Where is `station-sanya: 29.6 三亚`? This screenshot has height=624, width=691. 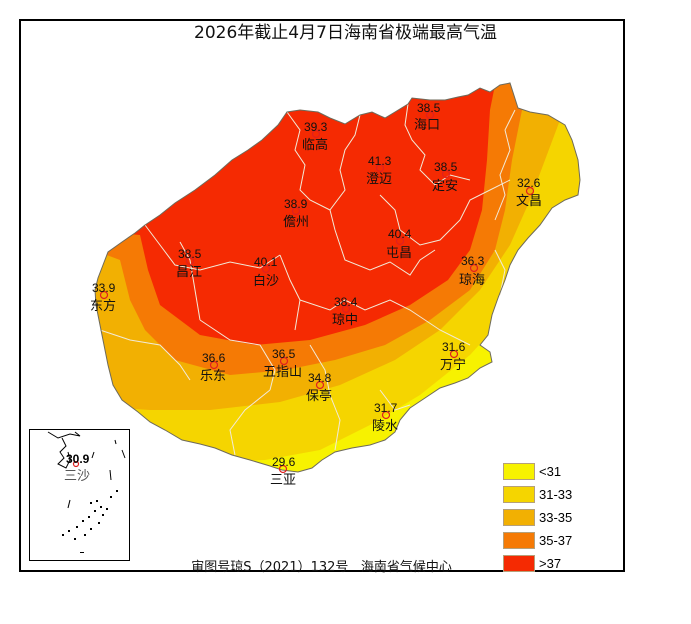
station-sanya: 29.6 三亚 is located at coordinates (283, 471).